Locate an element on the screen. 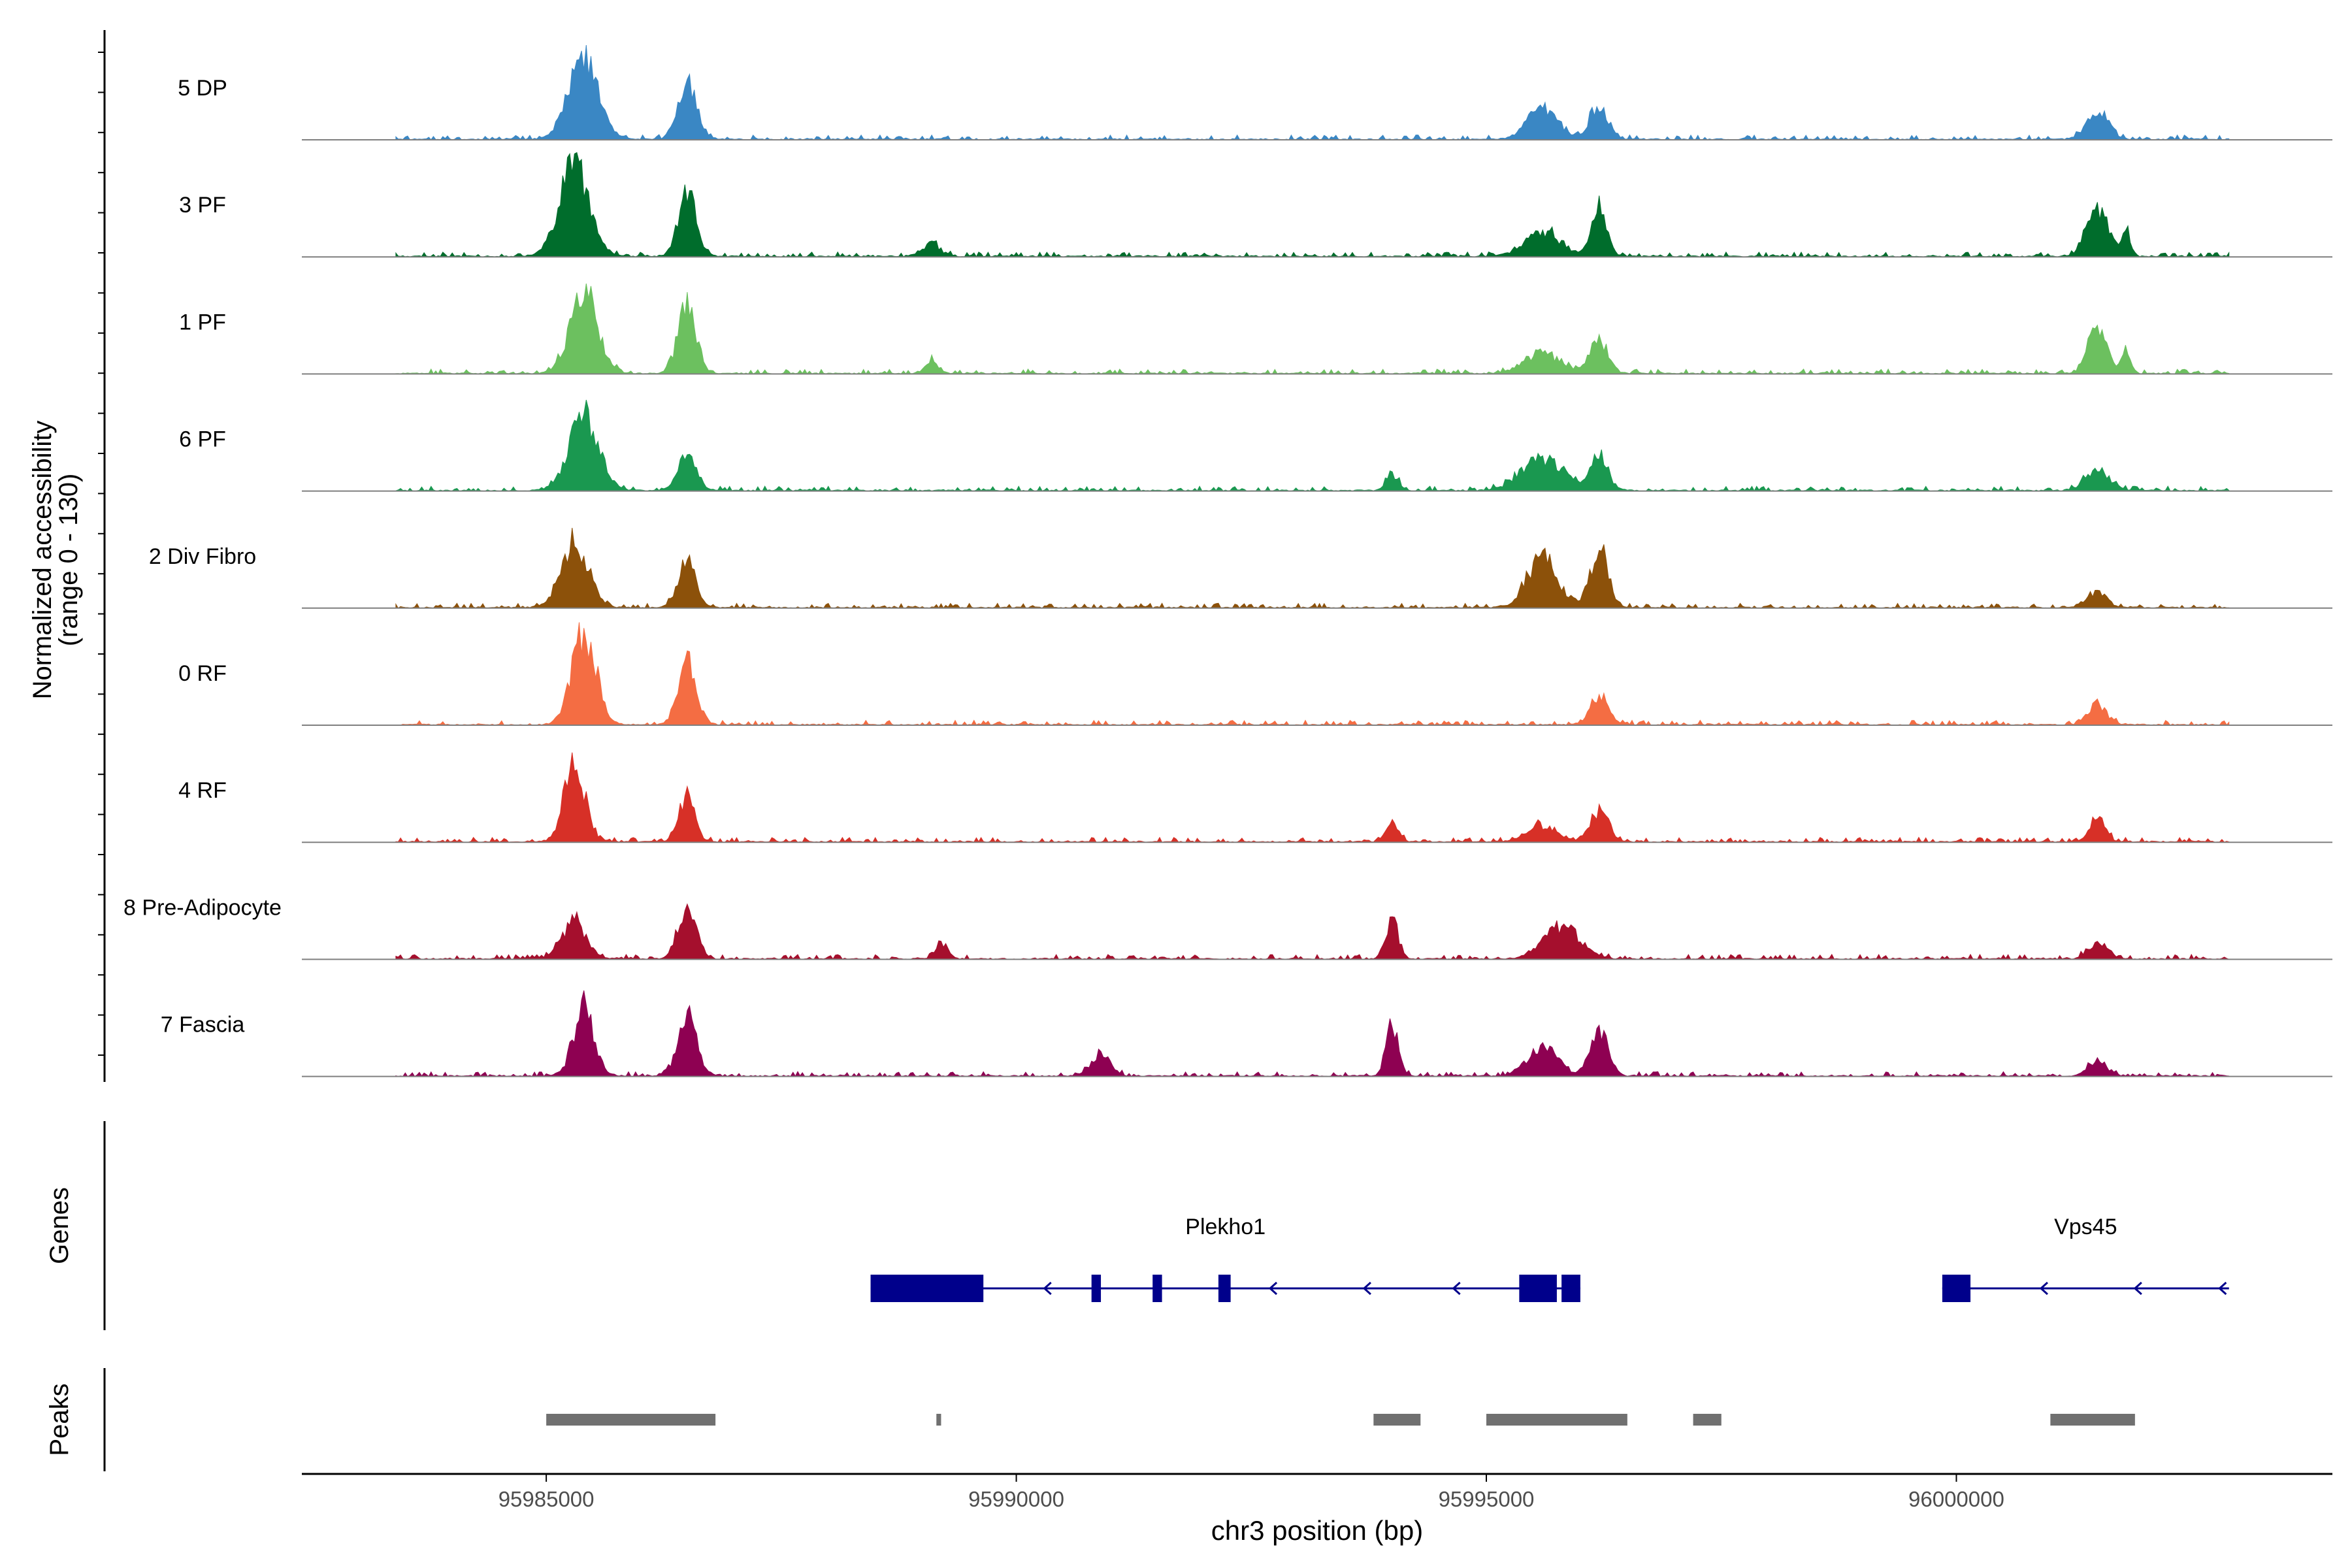  track-2-div-fibro: 2 Div Fibro is located at coordinates (1240, 568).